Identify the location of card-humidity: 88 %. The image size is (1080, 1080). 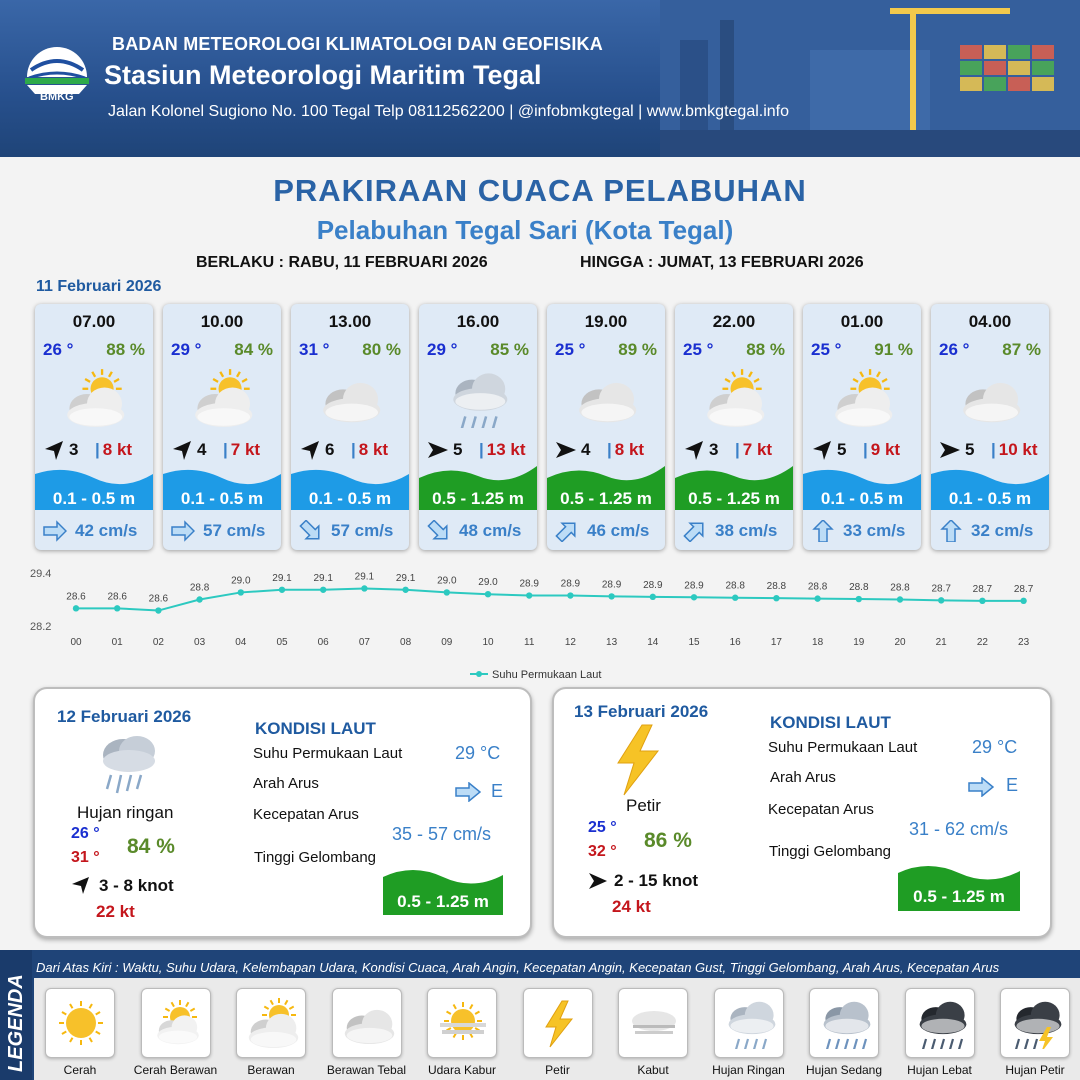
(125, 349).